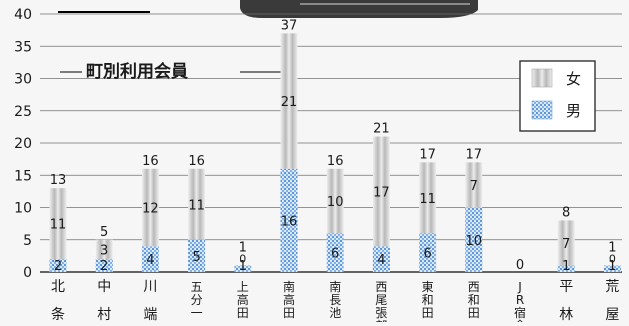  Describe the element at coordinates (381, 301) in the screenshot. I see `x-tick-label: 西尾張部` at that location.